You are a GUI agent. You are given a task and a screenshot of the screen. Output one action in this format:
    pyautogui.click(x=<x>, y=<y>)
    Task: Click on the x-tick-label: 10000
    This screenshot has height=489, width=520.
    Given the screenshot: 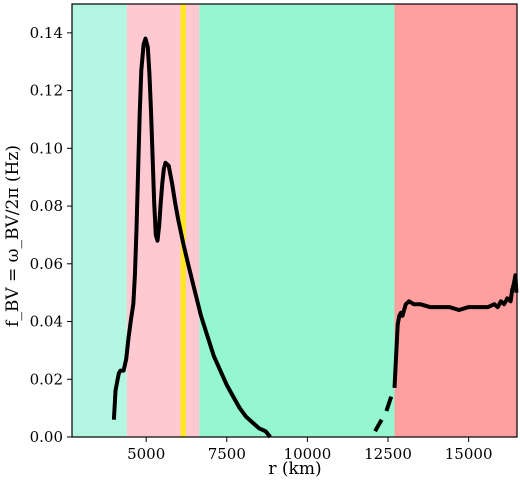 What is the action you would take?
    pyautogui.click(x=308, y=454)
    